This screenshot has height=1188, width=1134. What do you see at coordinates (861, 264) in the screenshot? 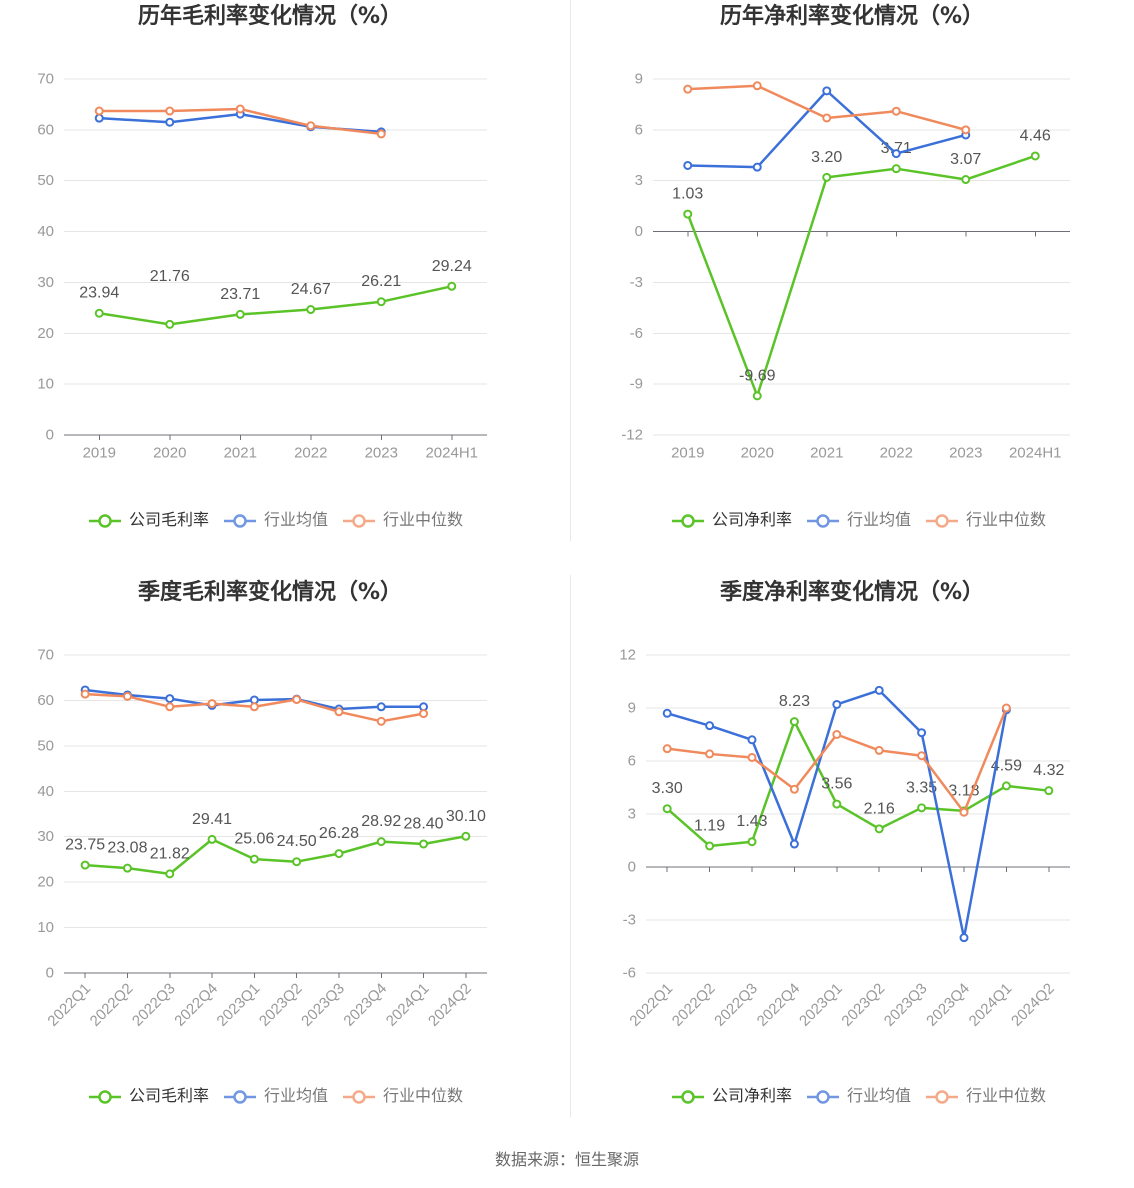
I see `company-series: 1.03 -9.69 3.20 3.71 3.07 4.46` at bounding box center [861, 264].